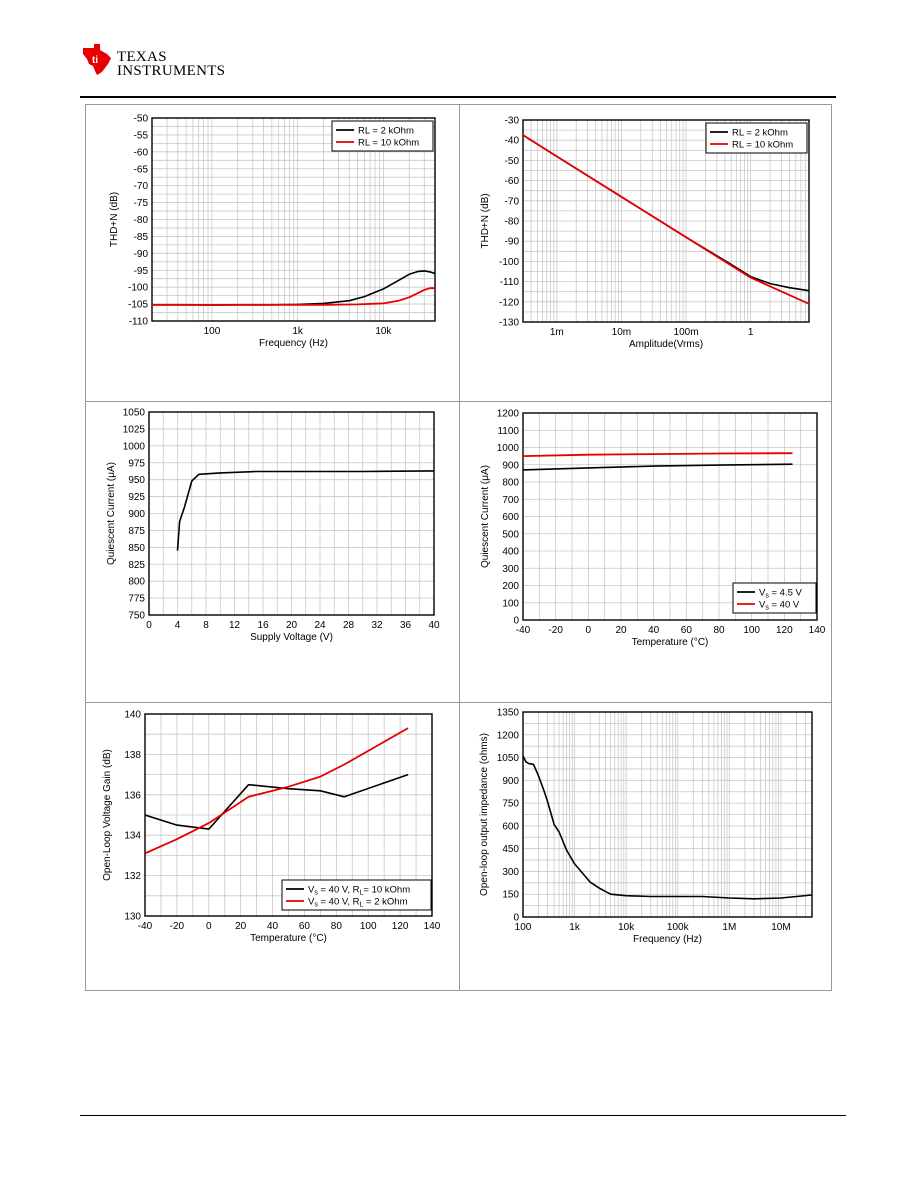 The height and width of the screenshot is (1188, 918). Describe the element at coordinates (134, 429) in the screenshot. I see `y-tick-label: 1025` at that location.